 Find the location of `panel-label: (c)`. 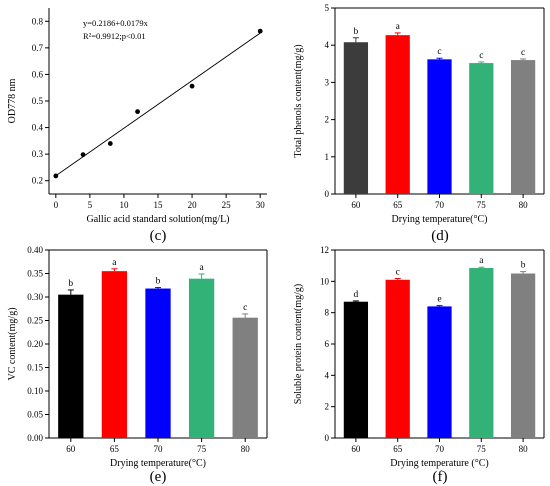

panel-label: (c) is located at coordinates (158, 236).